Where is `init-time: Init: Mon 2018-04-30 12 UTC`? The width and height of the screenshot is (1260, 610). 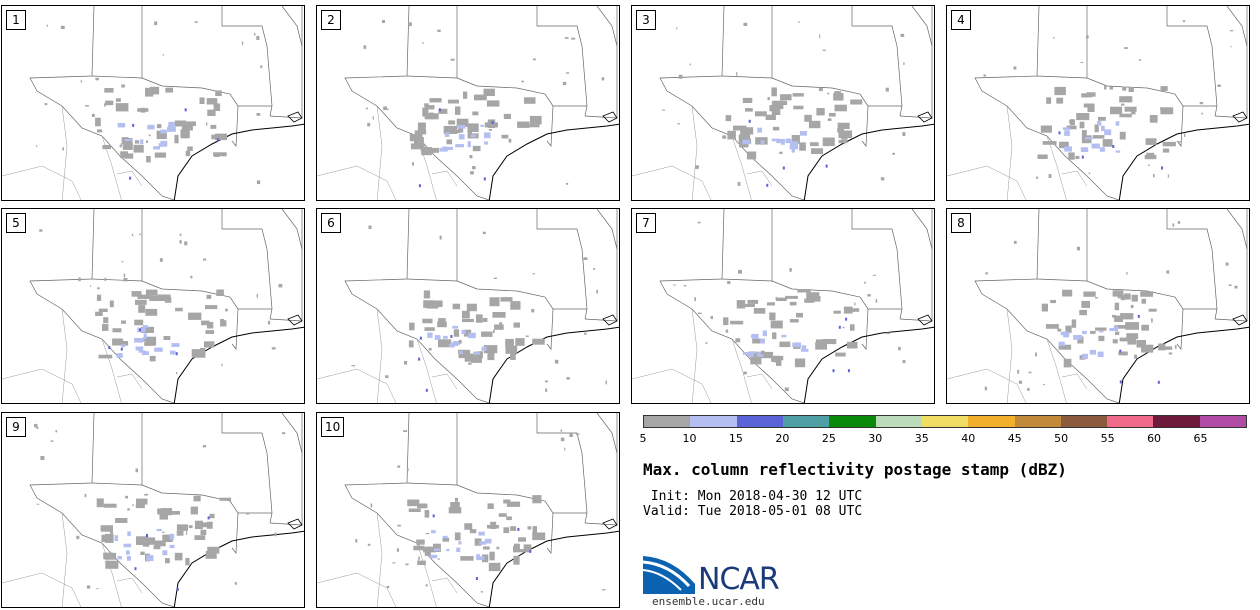 init-time: Init: Mon 2018-04-30 12 UTC is located at coordinates (753, 496).